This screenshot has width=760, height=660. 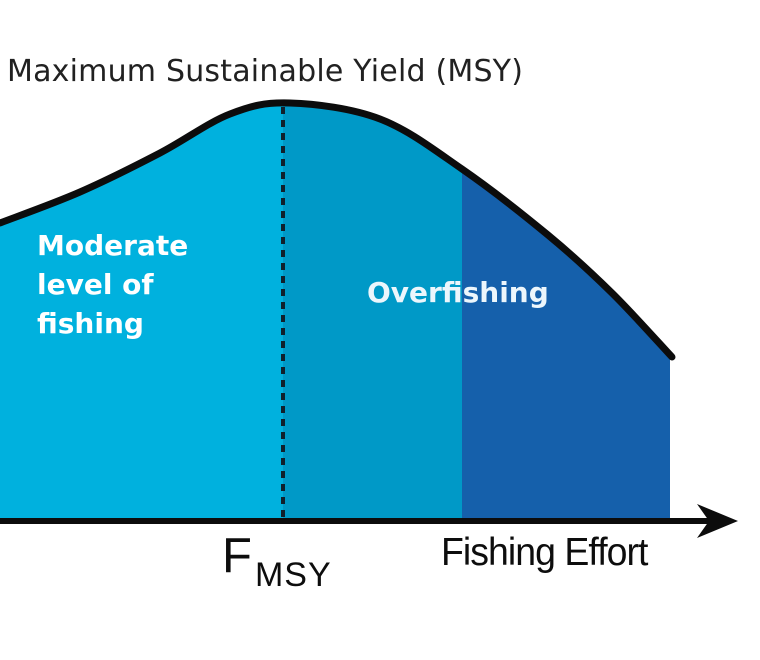 I want to click on chart-title: Maximum Sustainable Yield (MSY), so click(x=265, y=71).